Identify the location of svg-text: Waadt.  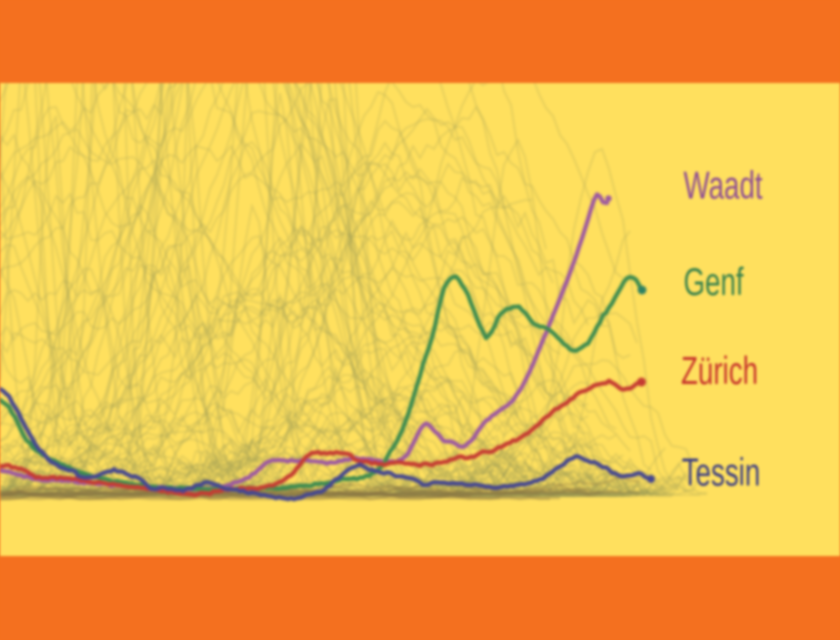
(724, 186).